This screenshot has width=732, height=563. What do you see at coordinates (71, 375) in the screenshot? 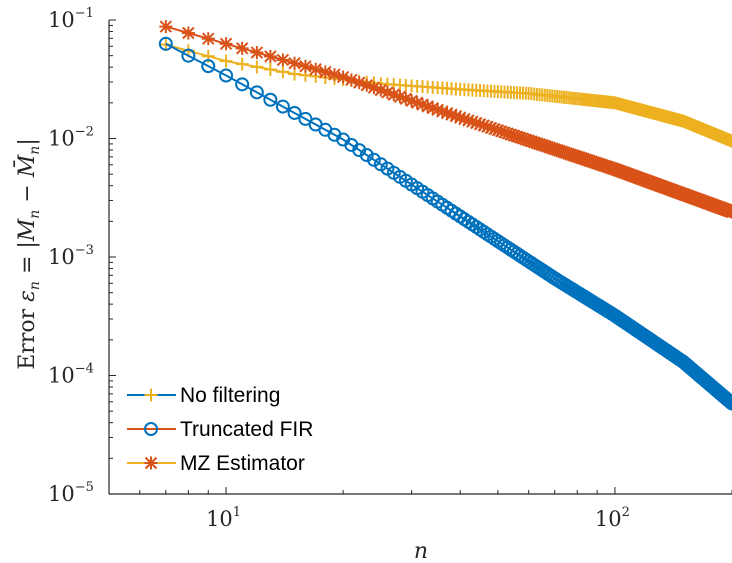
I see `y-tick-label: 10⁻⁴` at bounding box center [71, 375].